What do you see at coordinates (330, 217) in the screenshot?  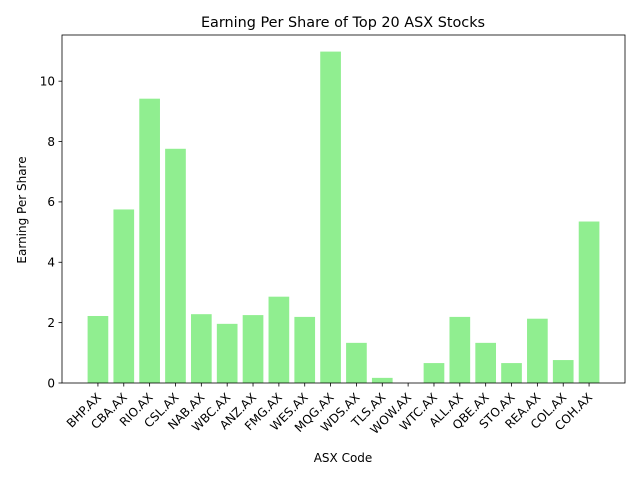 I see `bar-mqg-ax` at bounding box center [330, 217].